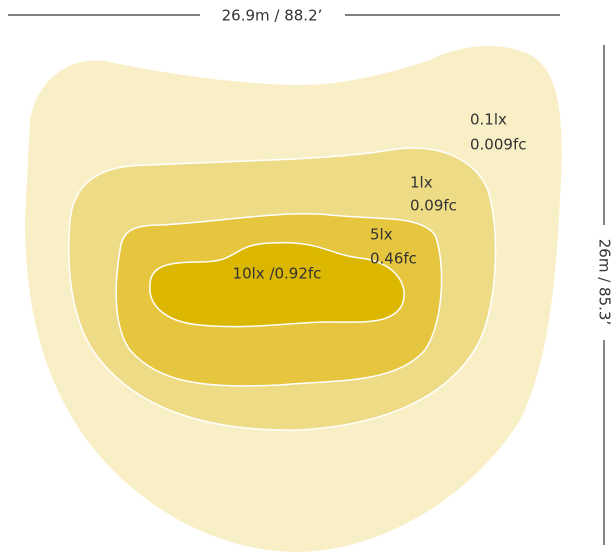  What do you see at coordinates (393, 259) in the screenshot?
I see `contour-label: 0.46fc` at bounding box center [393, 259].